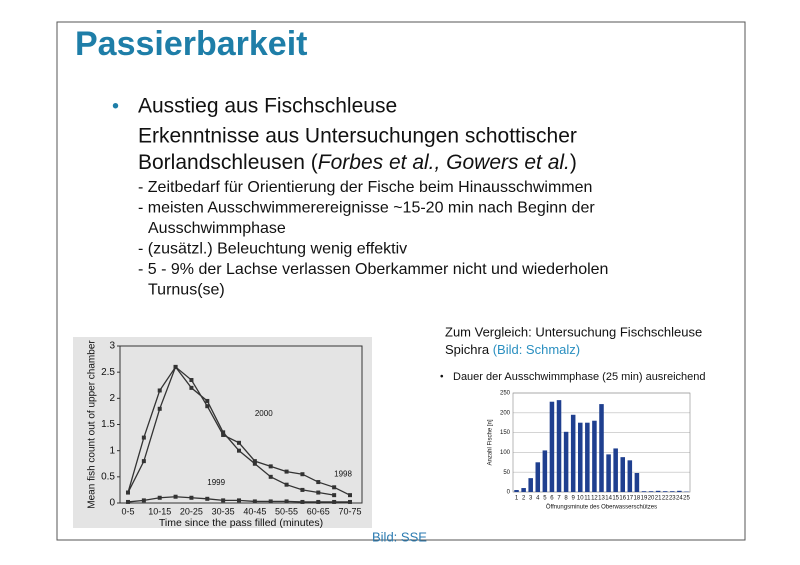  Describe the element at coordinates (444, 162) in the screenshot. I see `citation: Forbes et al., Gowers et al.` at that location.